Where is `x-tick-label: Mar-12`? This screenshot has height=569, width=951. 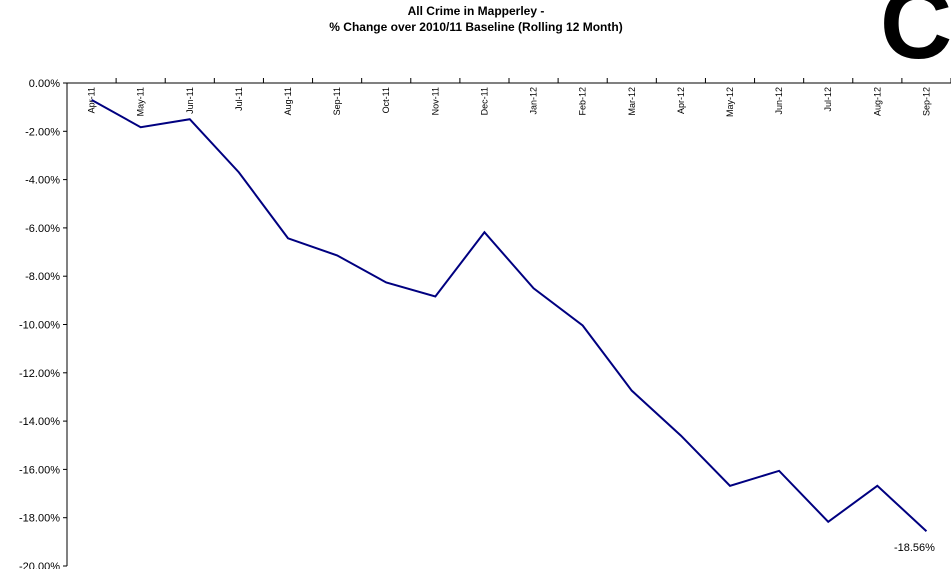
x-tick-label: Mar-12 is located at coordinates (632, 101).